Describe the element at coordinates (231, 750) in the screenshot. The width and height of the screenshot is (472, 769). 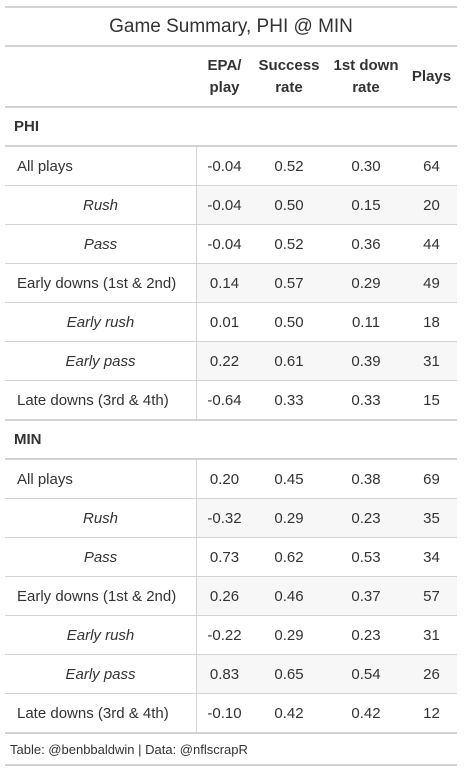
I see `table-source-note: Table: @benbbaldwin | Data: @nflscrapR` at that location.